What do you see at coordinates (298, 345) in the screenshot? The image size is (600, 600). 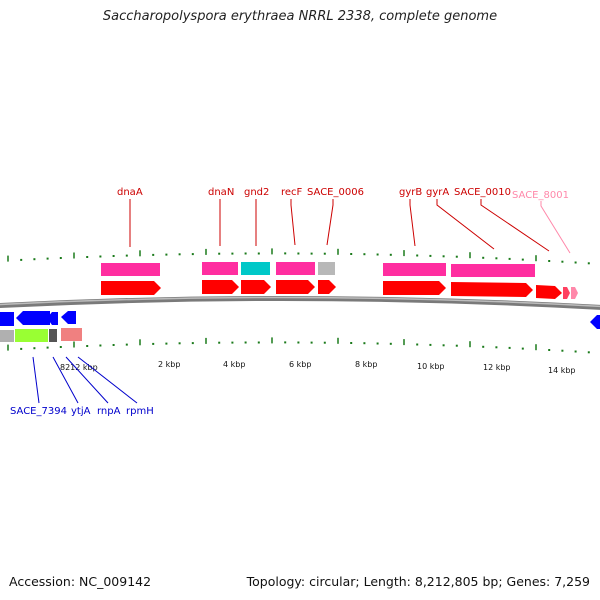 I see `lower-tick-row` at bounding box center [298, 345].